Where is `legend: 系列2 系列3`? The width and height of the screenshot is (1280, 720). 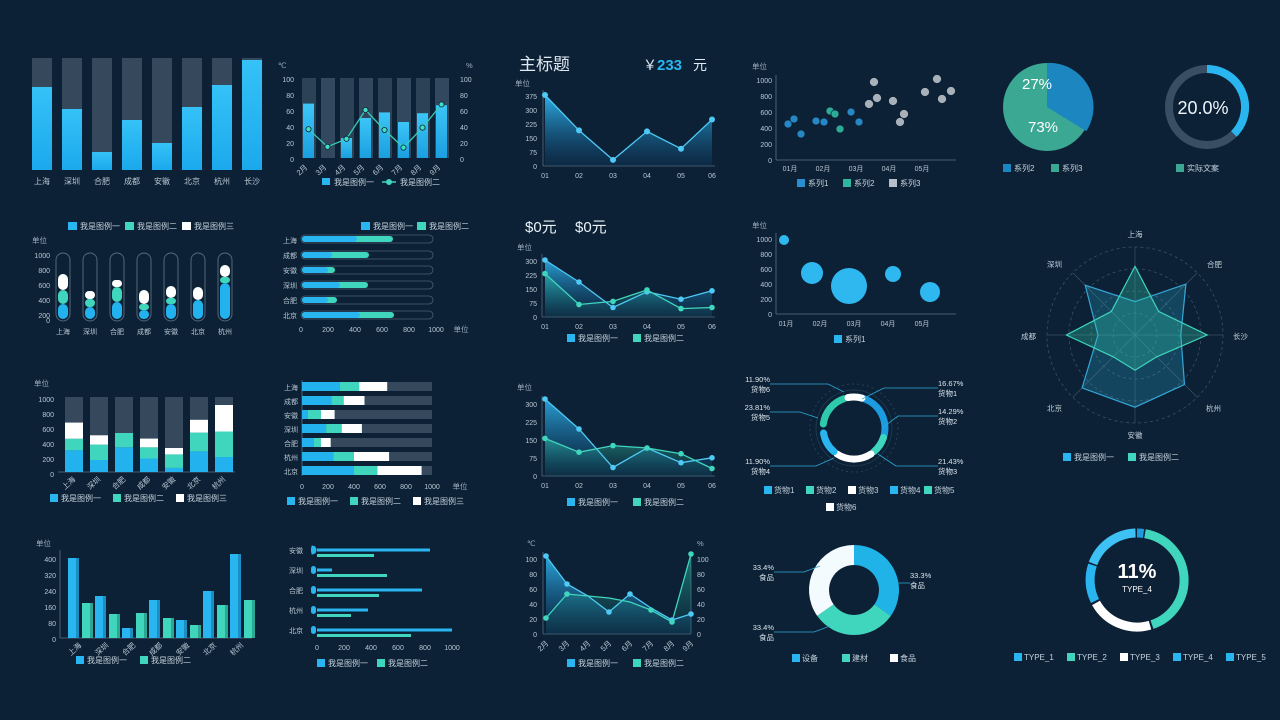 legend: 系列2 系列3 is located at coordinates (1043, 168).